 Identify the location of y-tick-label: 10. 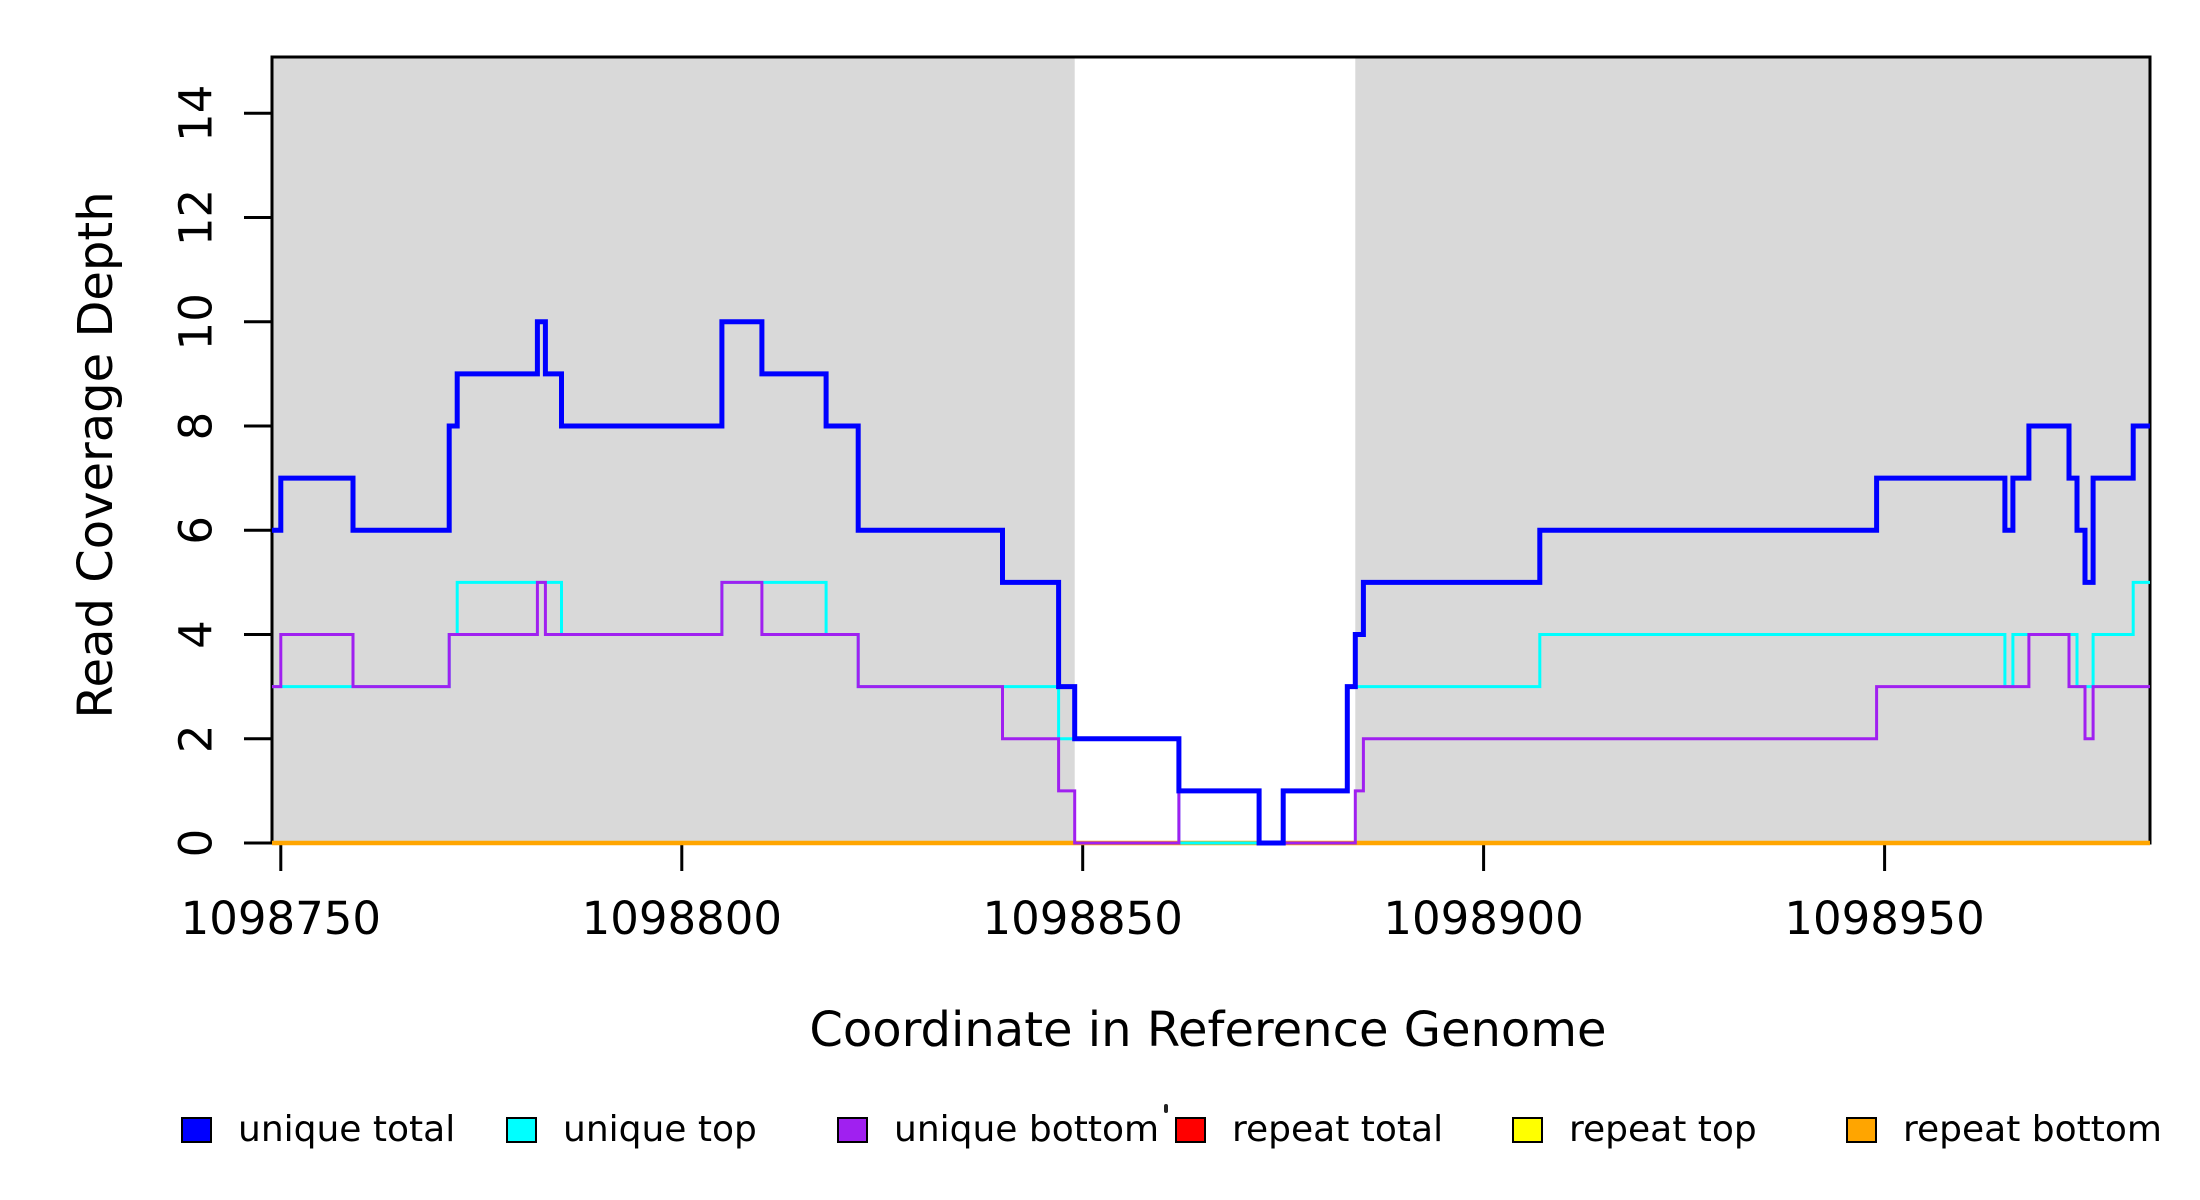
(196, 321).